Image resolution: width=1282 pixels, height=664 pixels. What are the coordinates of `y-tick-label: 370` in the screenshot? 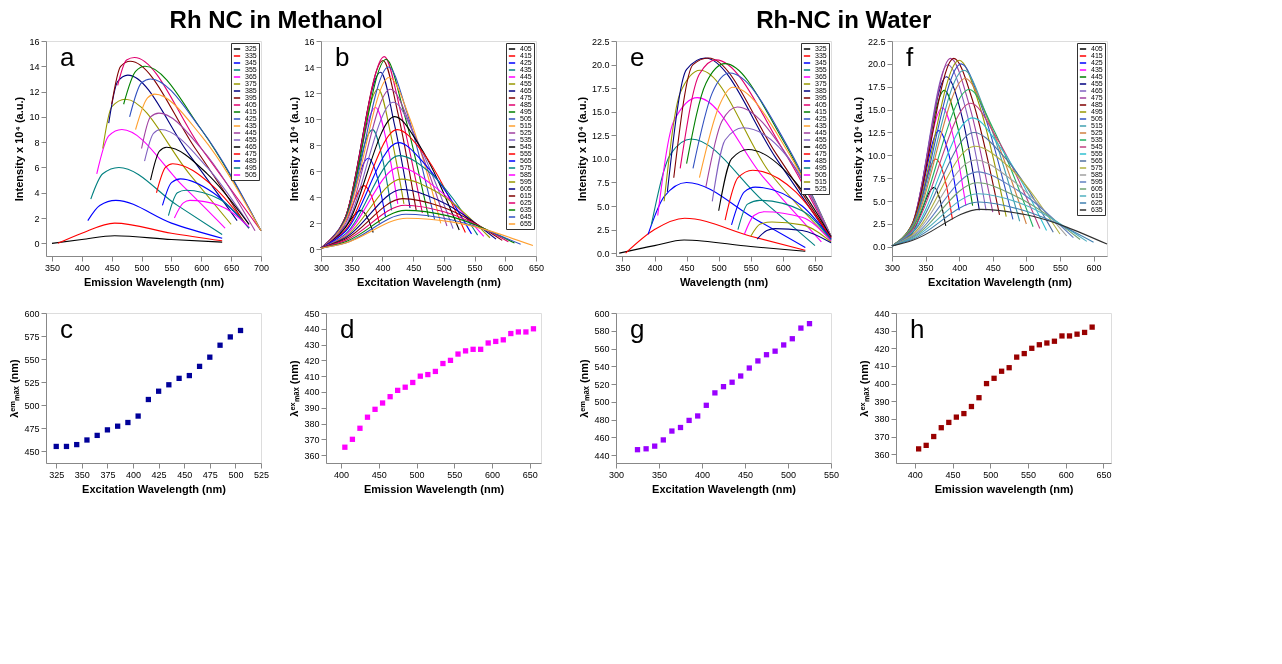 It's located at (312, 439).